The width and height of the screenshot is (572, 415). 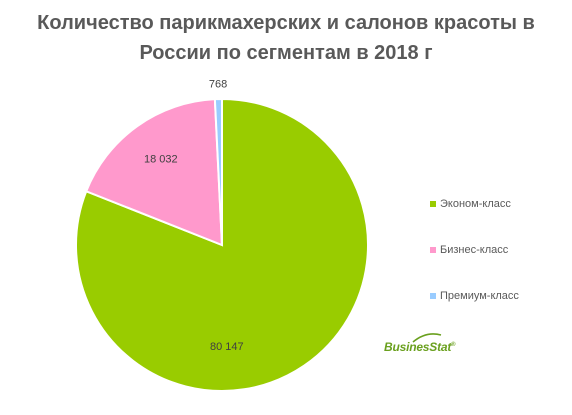 I want to click on pie-data-labels: 80 147 18 032 768, so click(x=194, y=215).